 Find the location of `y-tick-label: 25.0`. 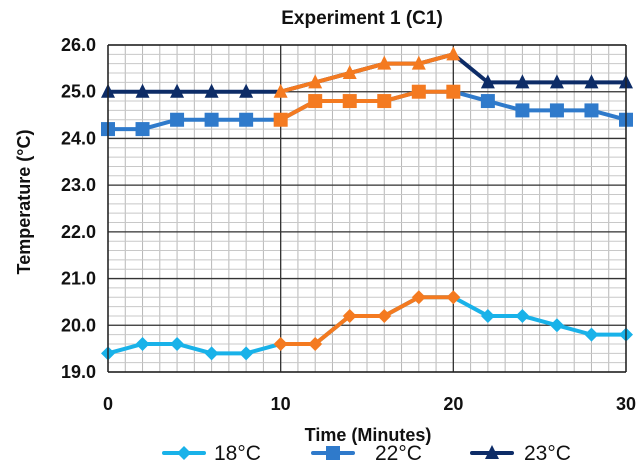

y-tick-label: 25.0 is located at coordinates (78, 92).